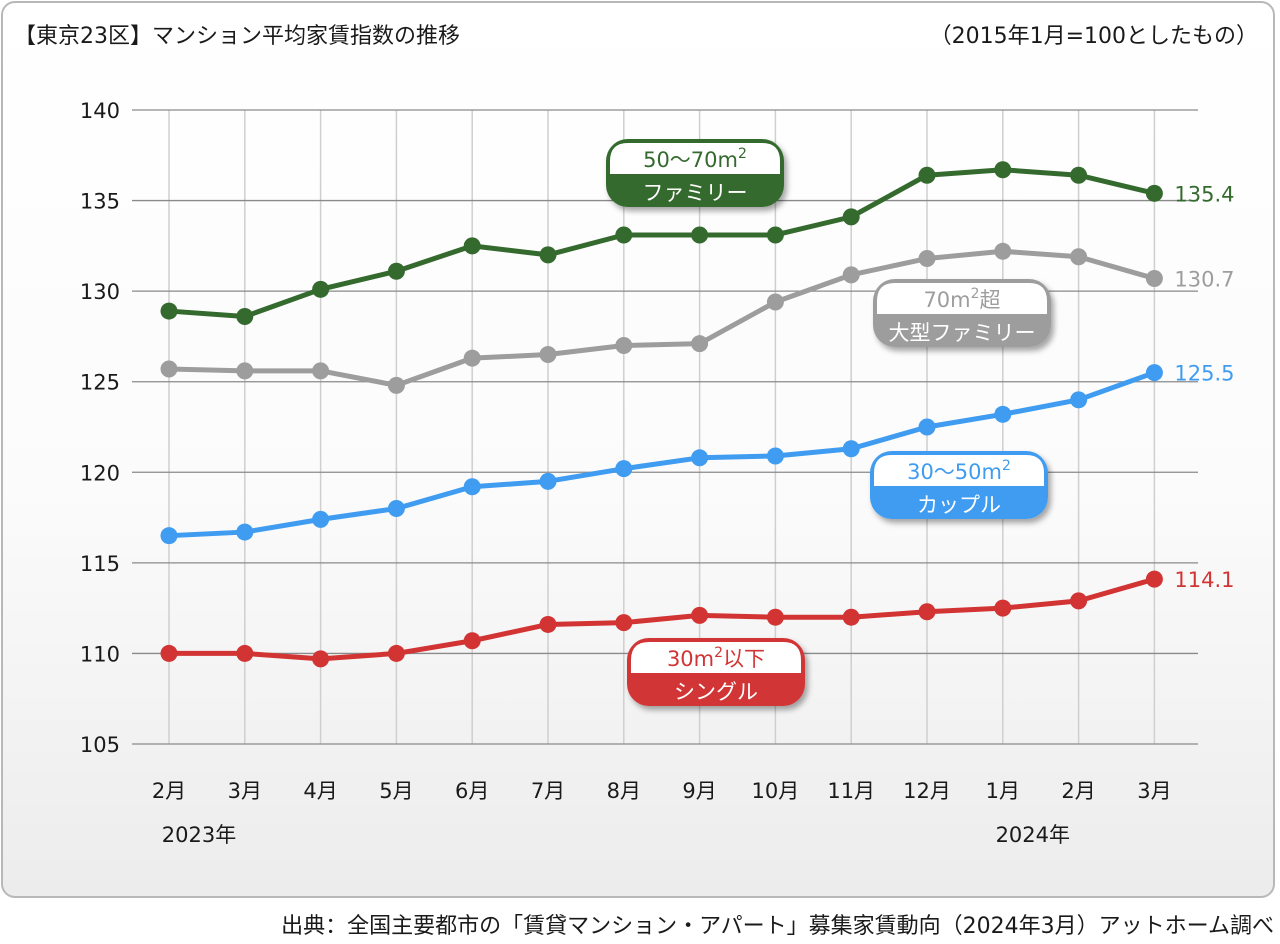 The width and height of the screenshot is (1280, 944). What do you see at coordinates (661, 318) in the screenshot?
I see `series-line-large` at bounding box center [661, 318].